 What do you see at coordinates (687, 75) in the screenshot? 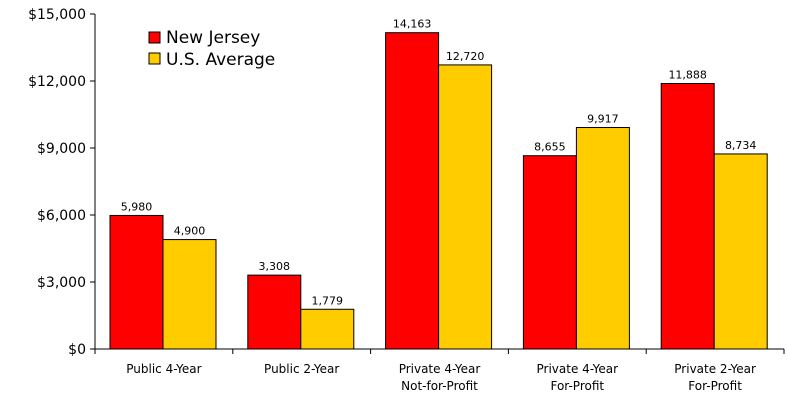
I see `bar-value-label: 11,888` at bounding box center [687, 75].